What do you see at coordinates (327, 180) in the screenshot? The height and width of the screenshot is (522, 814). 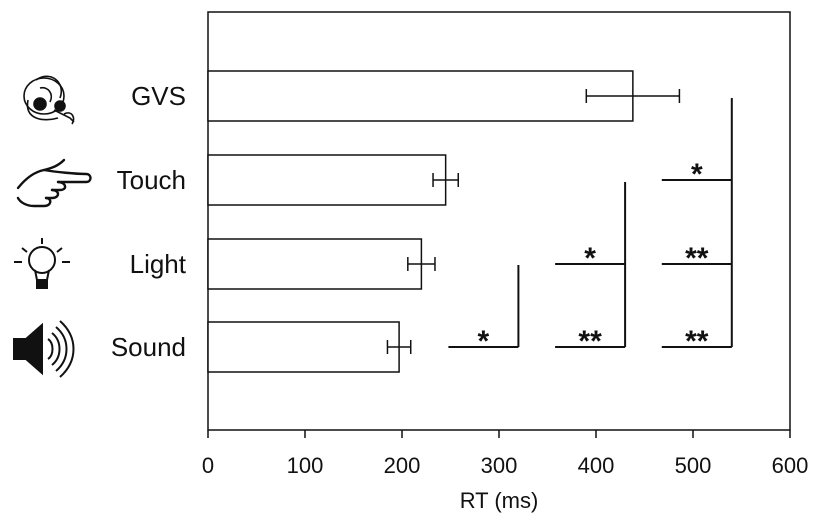 I see `bar-touch` at bounding box center [327, 180].